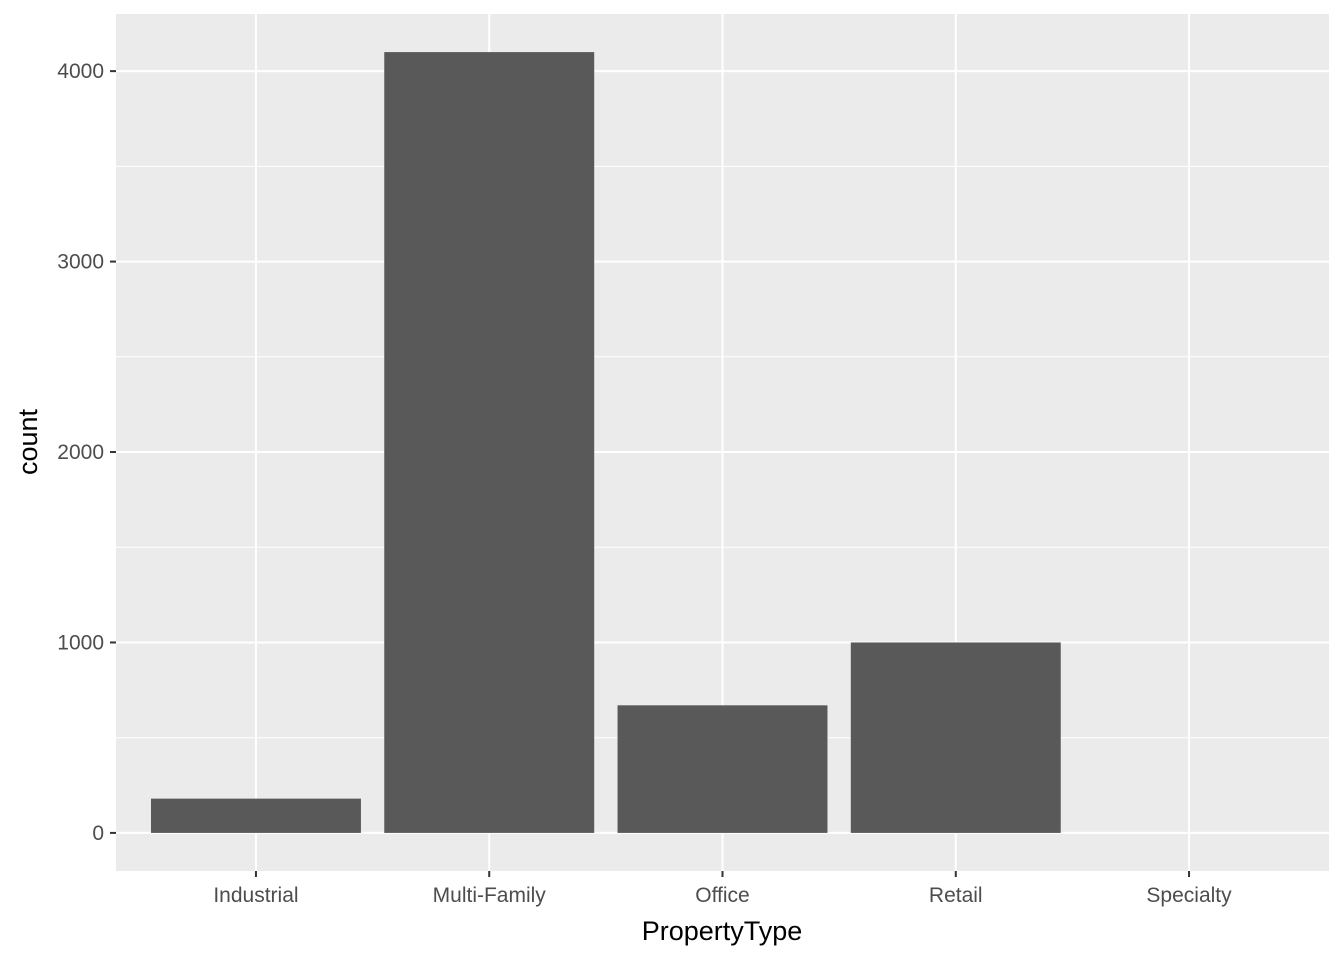 Image resolution: width=1344 pixels, height=960 pixels. What do you see at coordinates (28, 441) in the screenshot?
I see `y-axis-title: count` at bounding box center [28, 441].